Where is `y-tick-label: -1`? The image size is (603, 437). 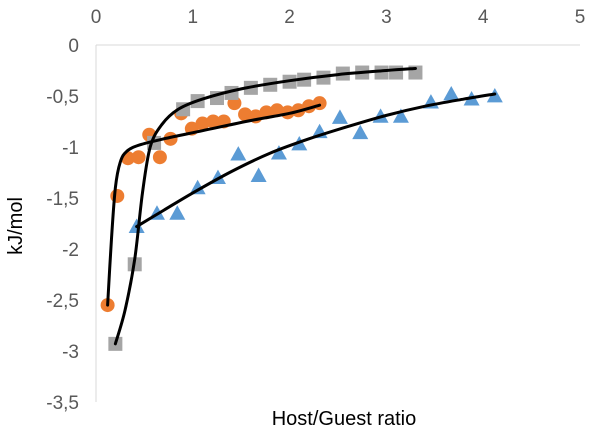
y-tick-label: -1 is located at coordinates (70, 148).